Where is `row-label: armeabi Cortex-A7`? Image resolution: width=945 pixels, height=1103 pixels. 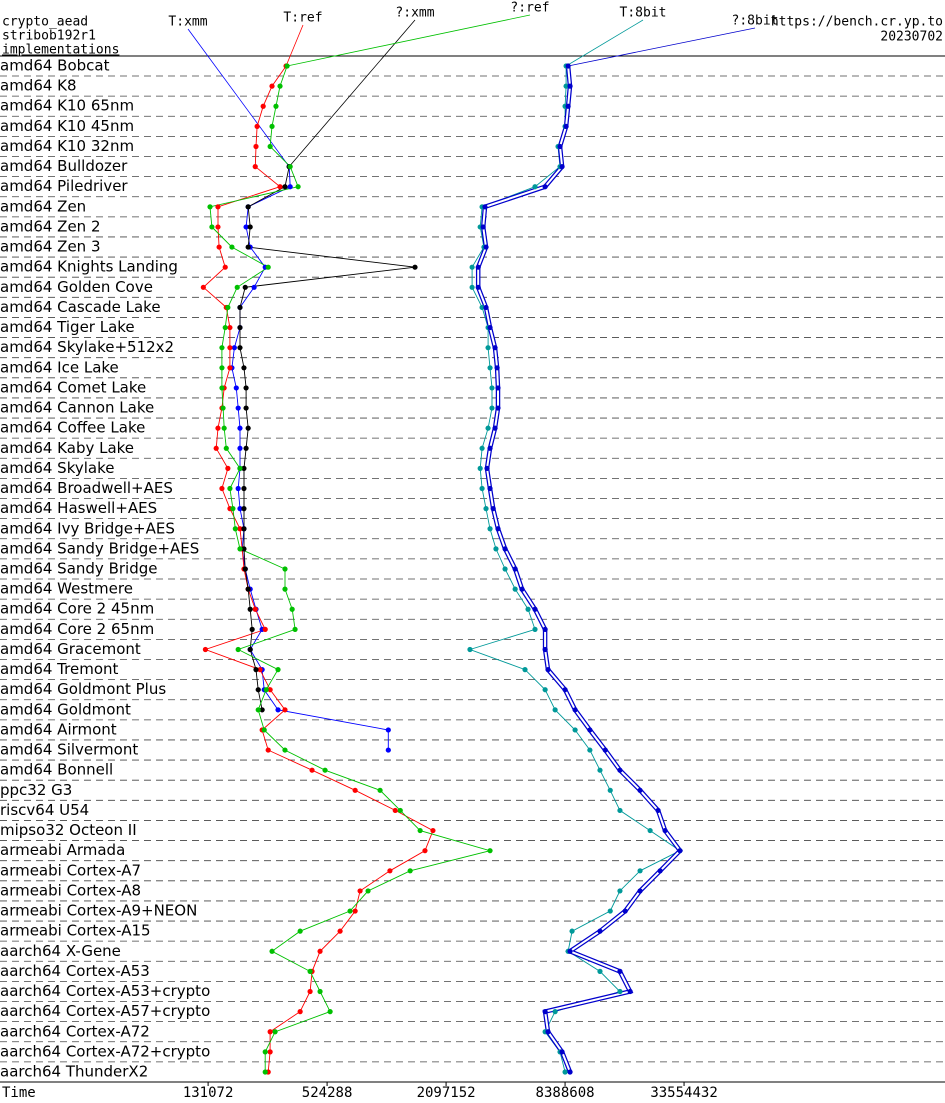
row-label: armeabi Cortex-A7 is located at coordinates (70, 870).